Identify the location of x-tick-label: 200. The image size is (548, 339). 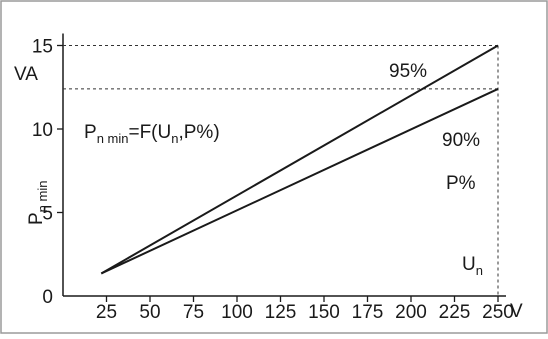
(411, 312).